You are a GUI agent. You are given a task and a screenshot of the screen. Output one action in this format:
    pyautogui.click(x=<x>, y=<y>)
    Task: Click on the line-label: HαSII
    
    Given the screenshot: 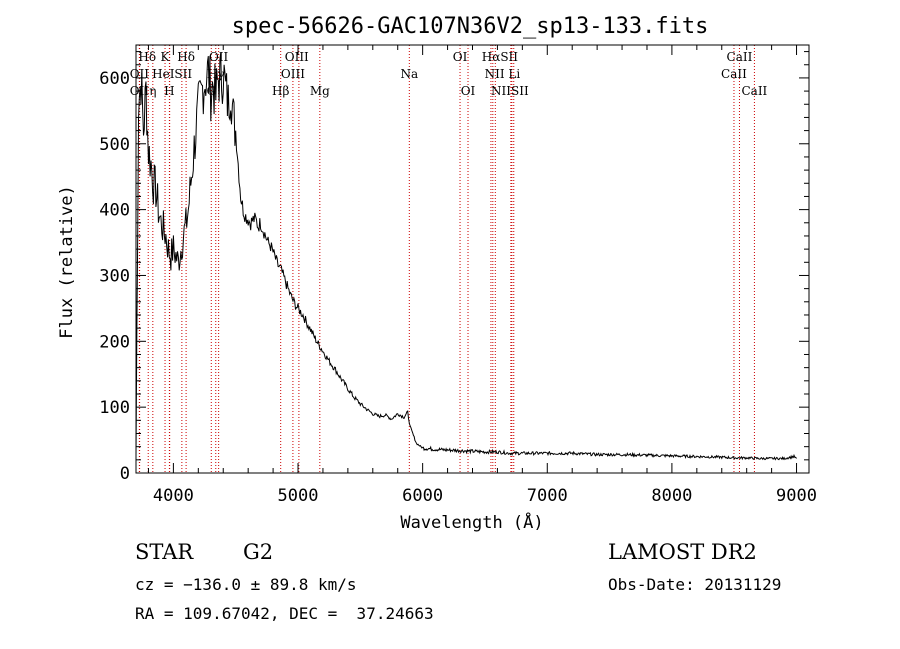 What is the action you would take?
    pyautogui.click(x=500, y=57)
    